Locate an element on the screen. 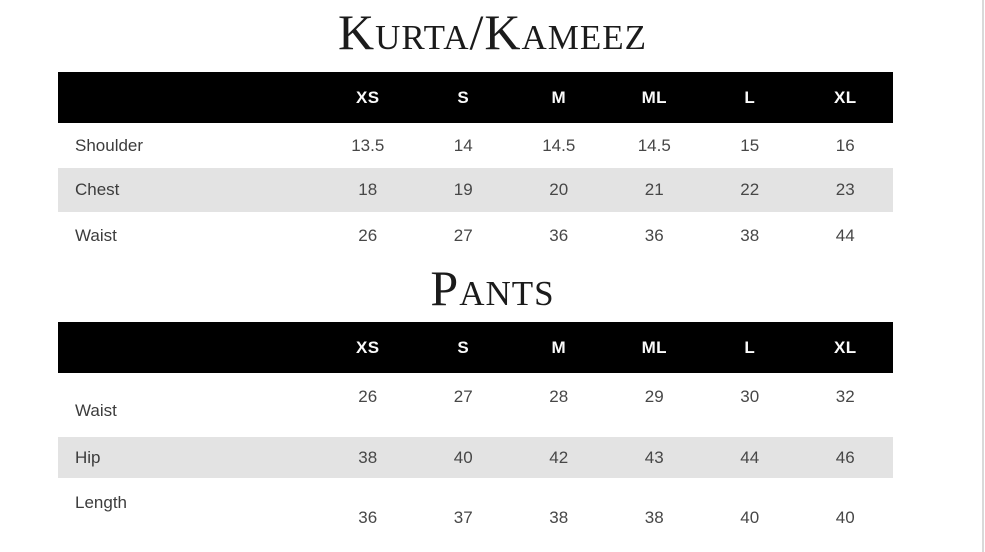  size-value-cell: 46 is located at coordinates (845, 457).